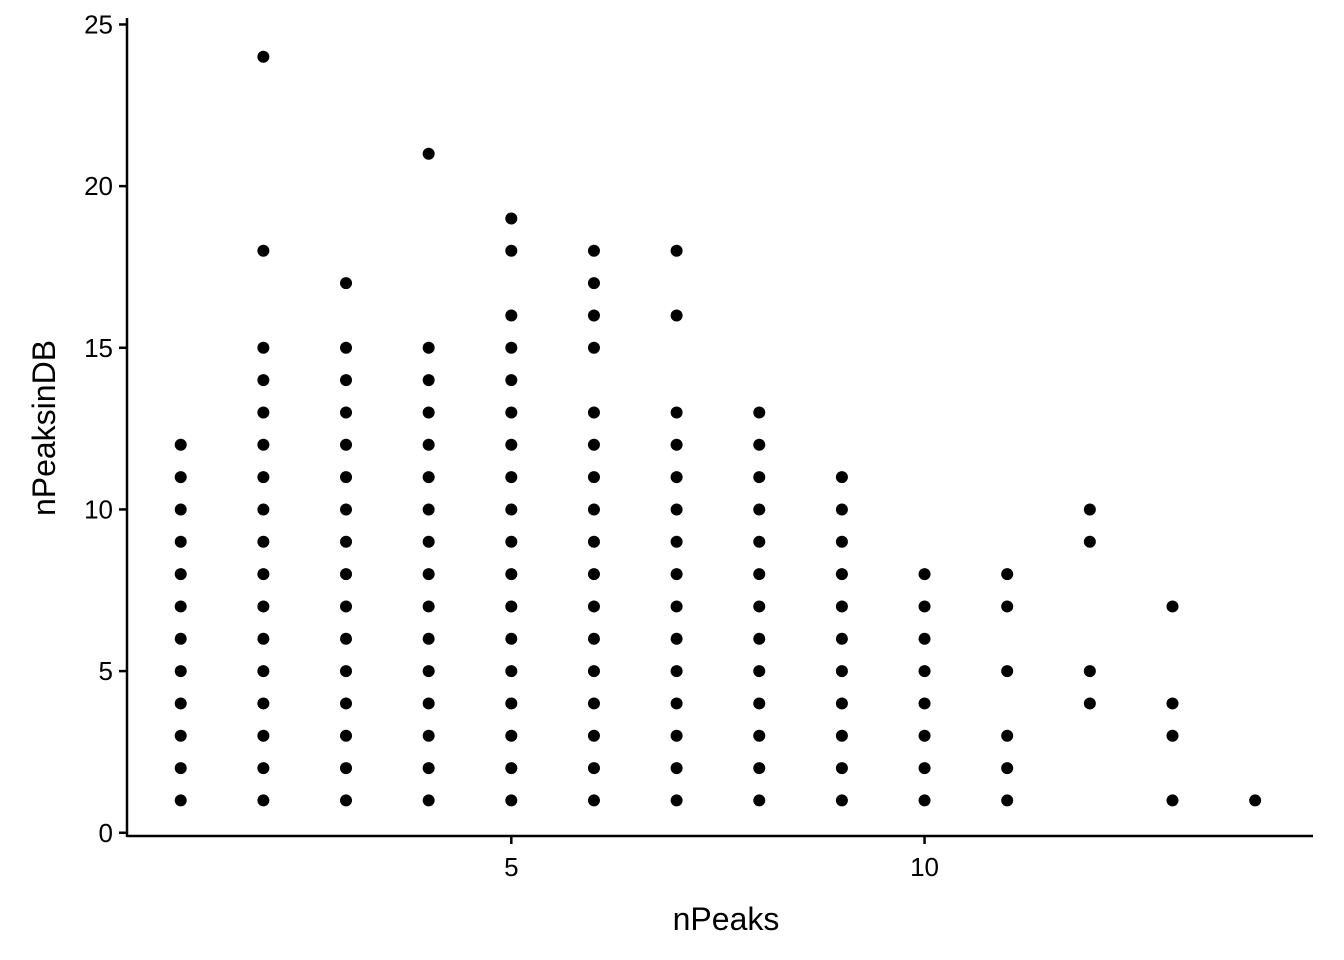  Describe the element at coordinates (98, 24) in the screenshot. I see `y-tick-label: 25` at that location.